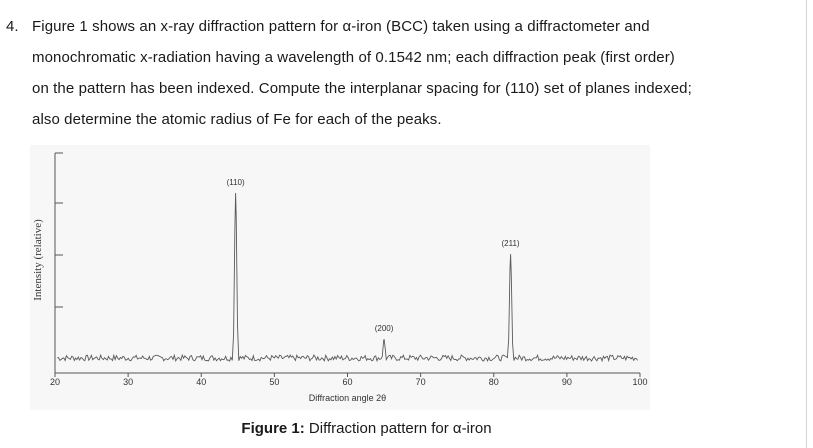 Image resolution: width=813 pixels, height=448 pixels. What do you see at coordinates (201, 382) in the screenshot?
I see `x-tick-label: 40` at bounding box center [201, 382].